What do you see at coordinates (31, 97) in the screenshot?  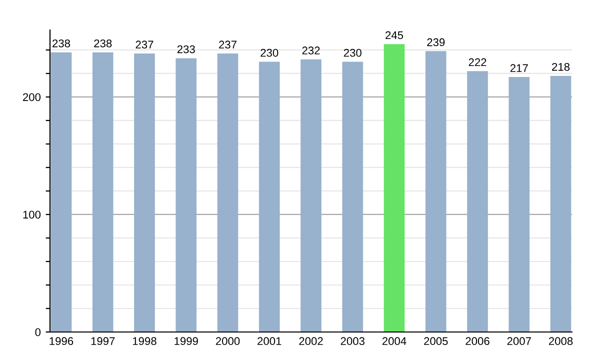 I see `y-tick-label: 200` at bounding box center [31, 97].